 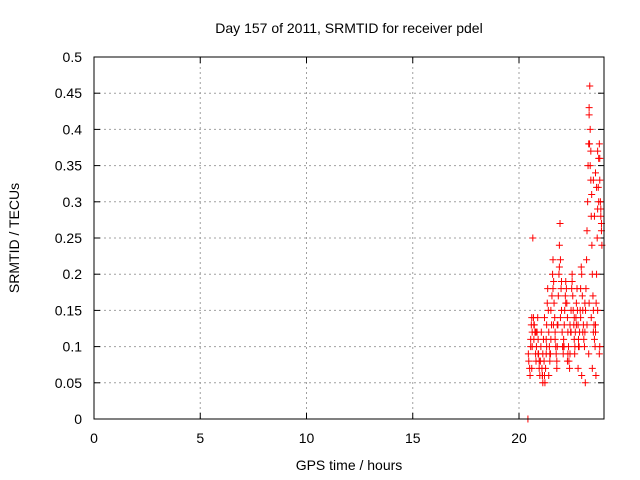 What do you see at coordinates (73, 202) in the screenshot?
I see `y-tick-label: 0.3` at bounding box center [73, 202].